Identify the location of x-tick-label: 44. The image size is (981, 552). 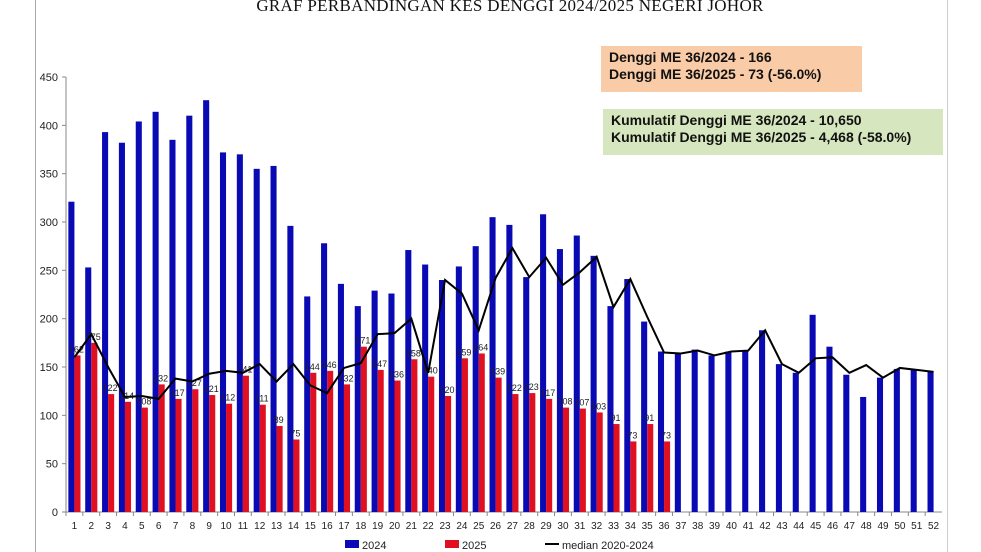
(799, 526).